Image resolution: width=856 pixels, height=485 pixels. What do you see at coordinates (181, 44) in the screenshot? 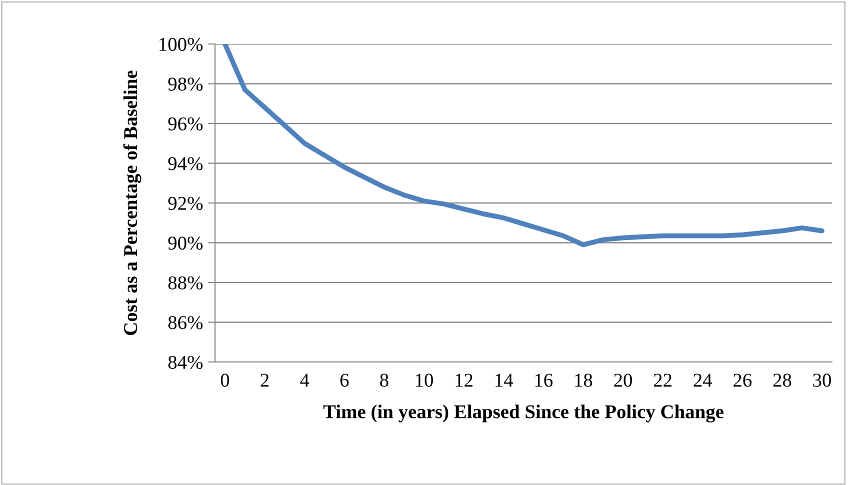
I see `y-tick-label: 100%` at bounding box center [181, 44].